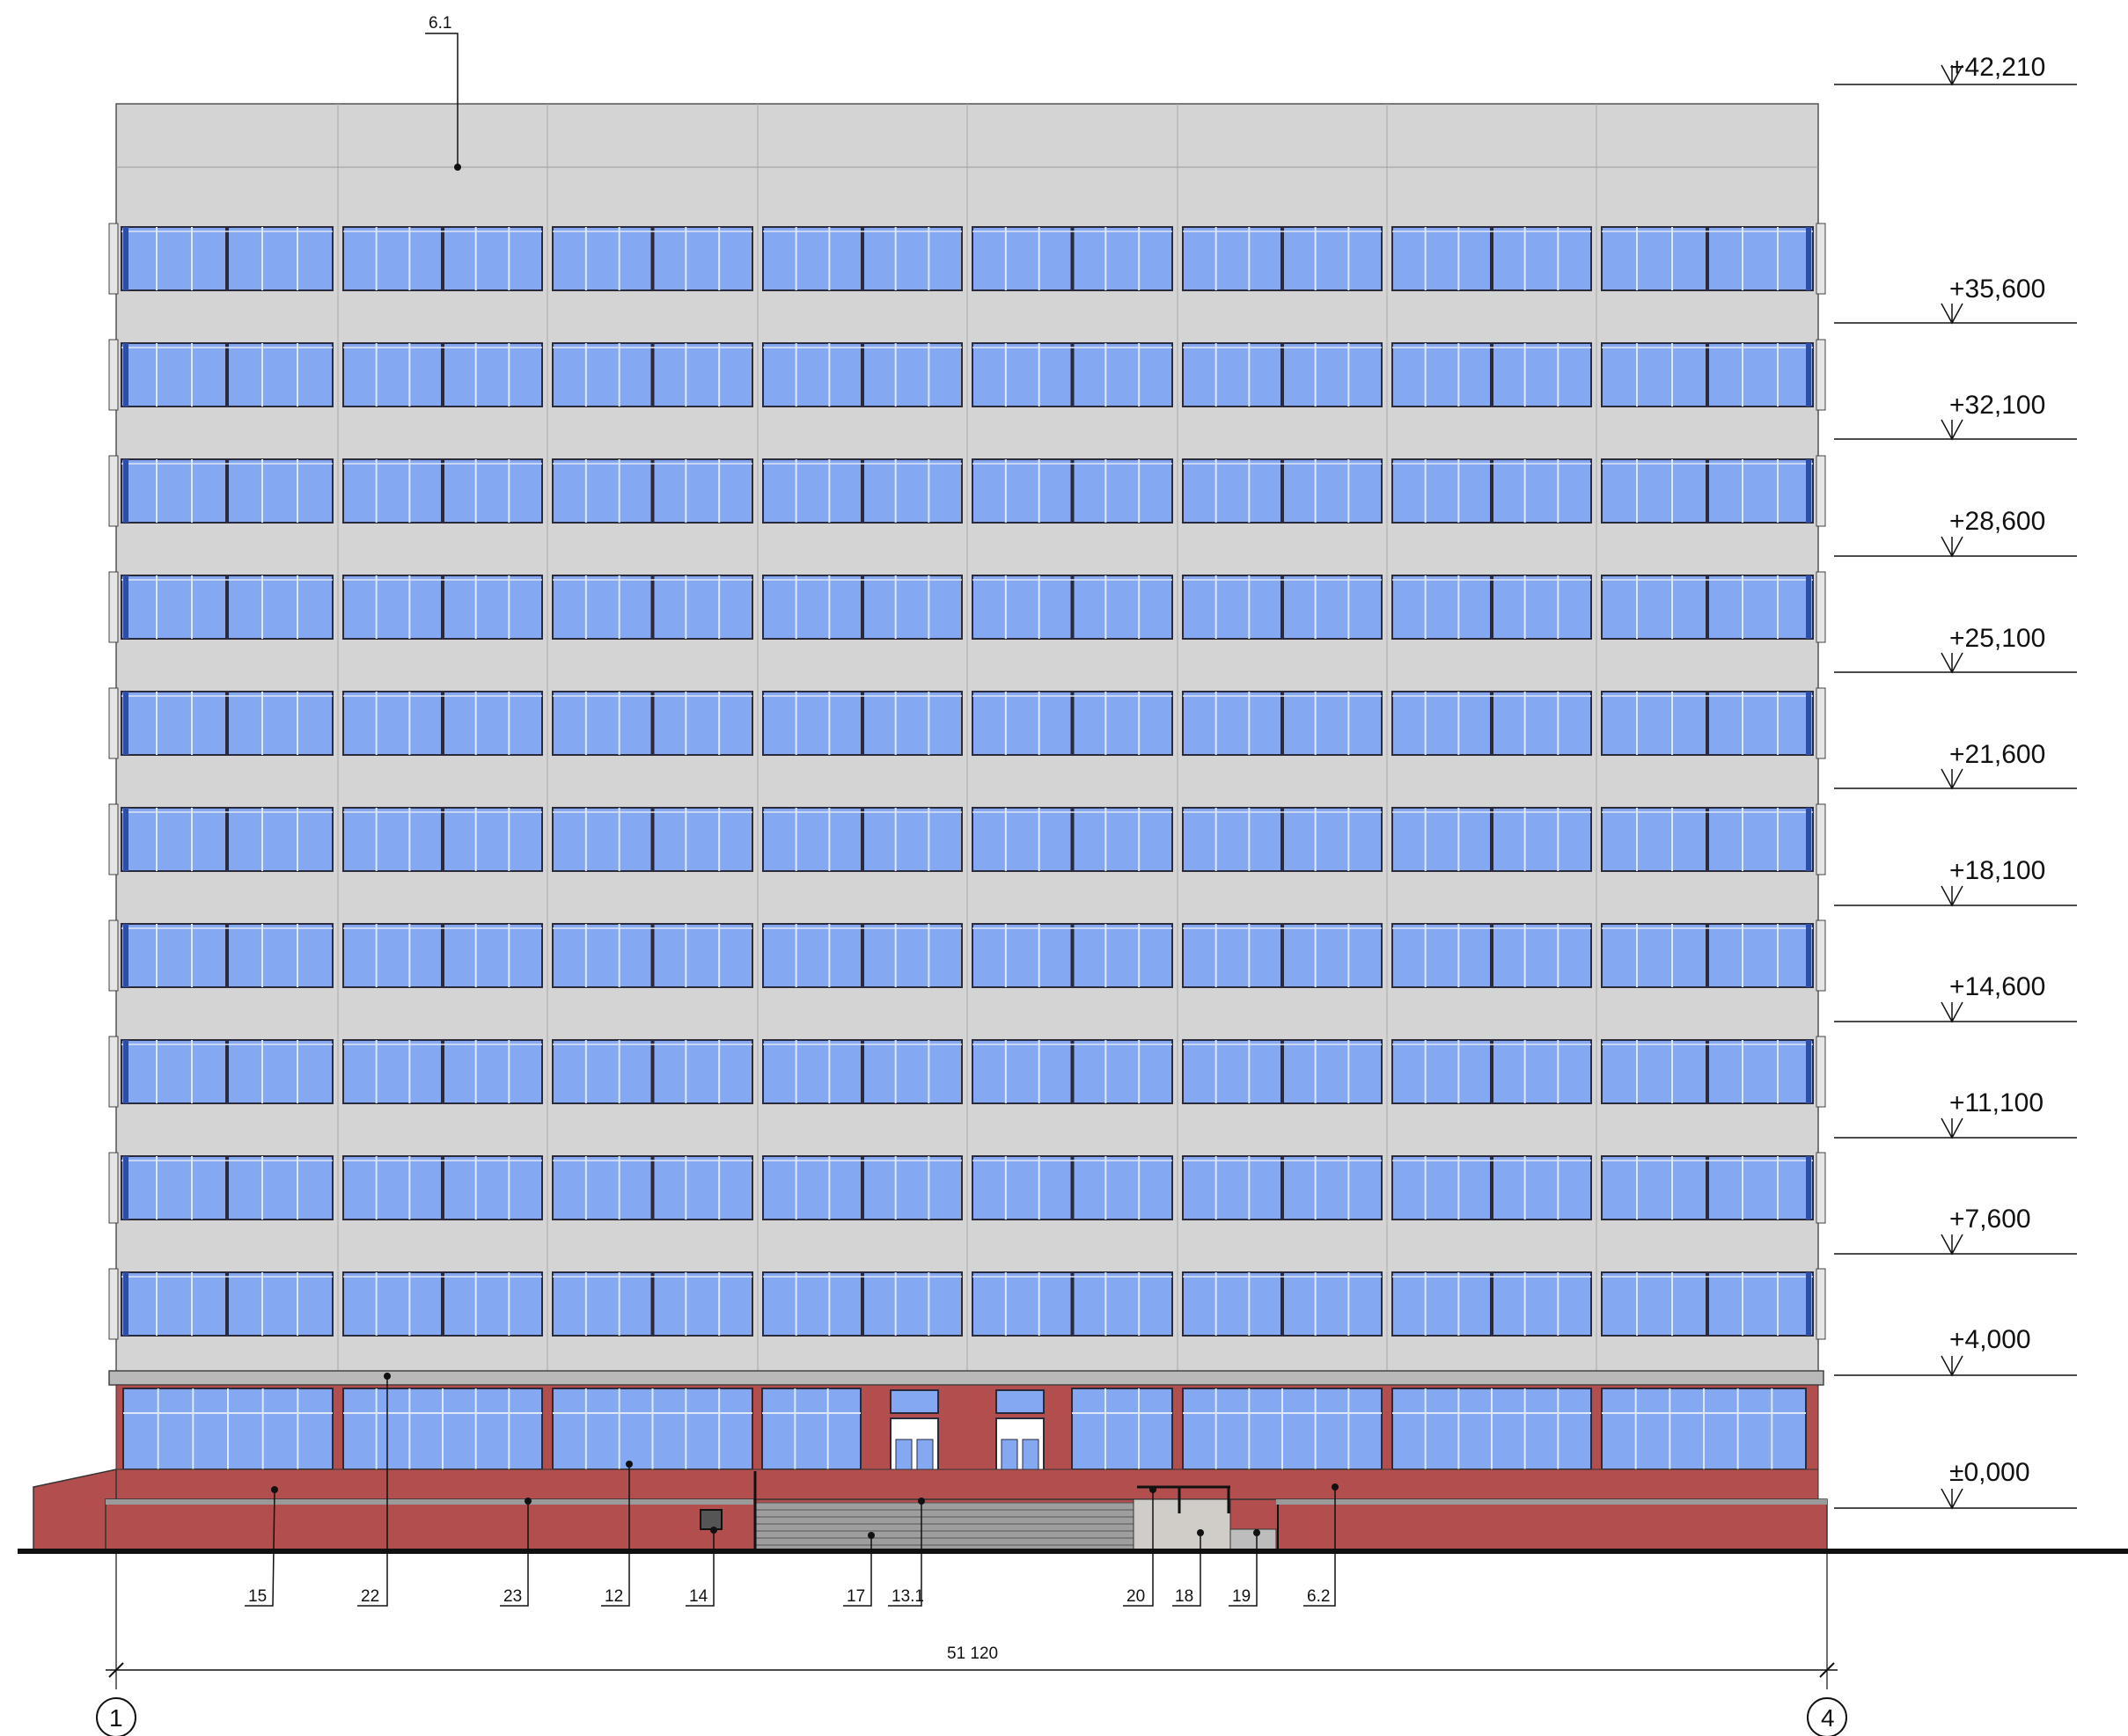  I want to click on level-marks, so click(1955, 787).